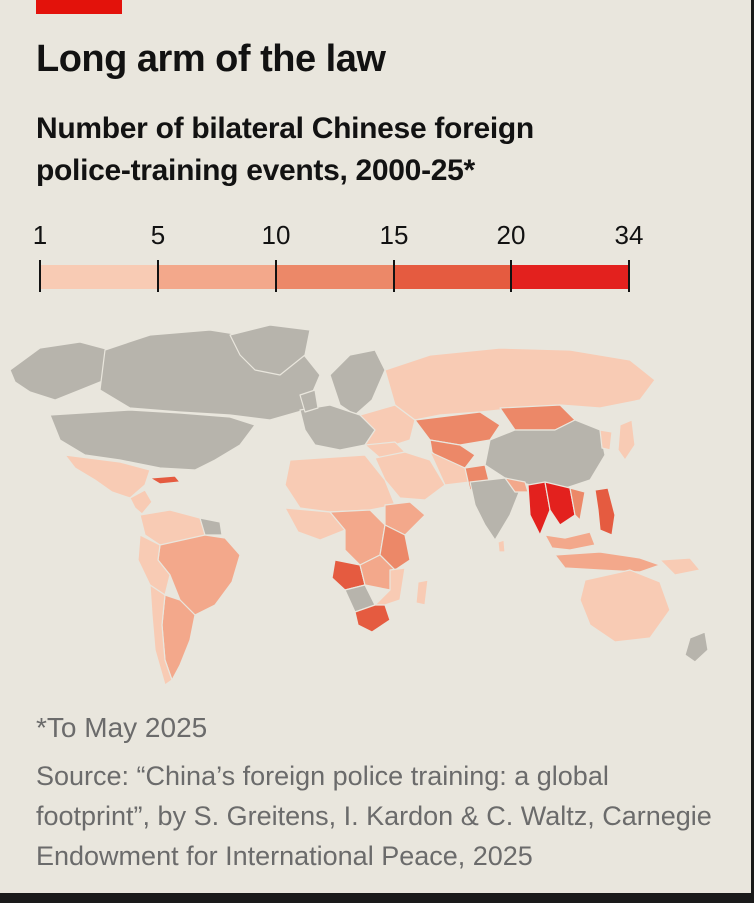 The width and height of the screenshot is (754, 903). I want to click on region-peru-bolivia, so click(154, 565).